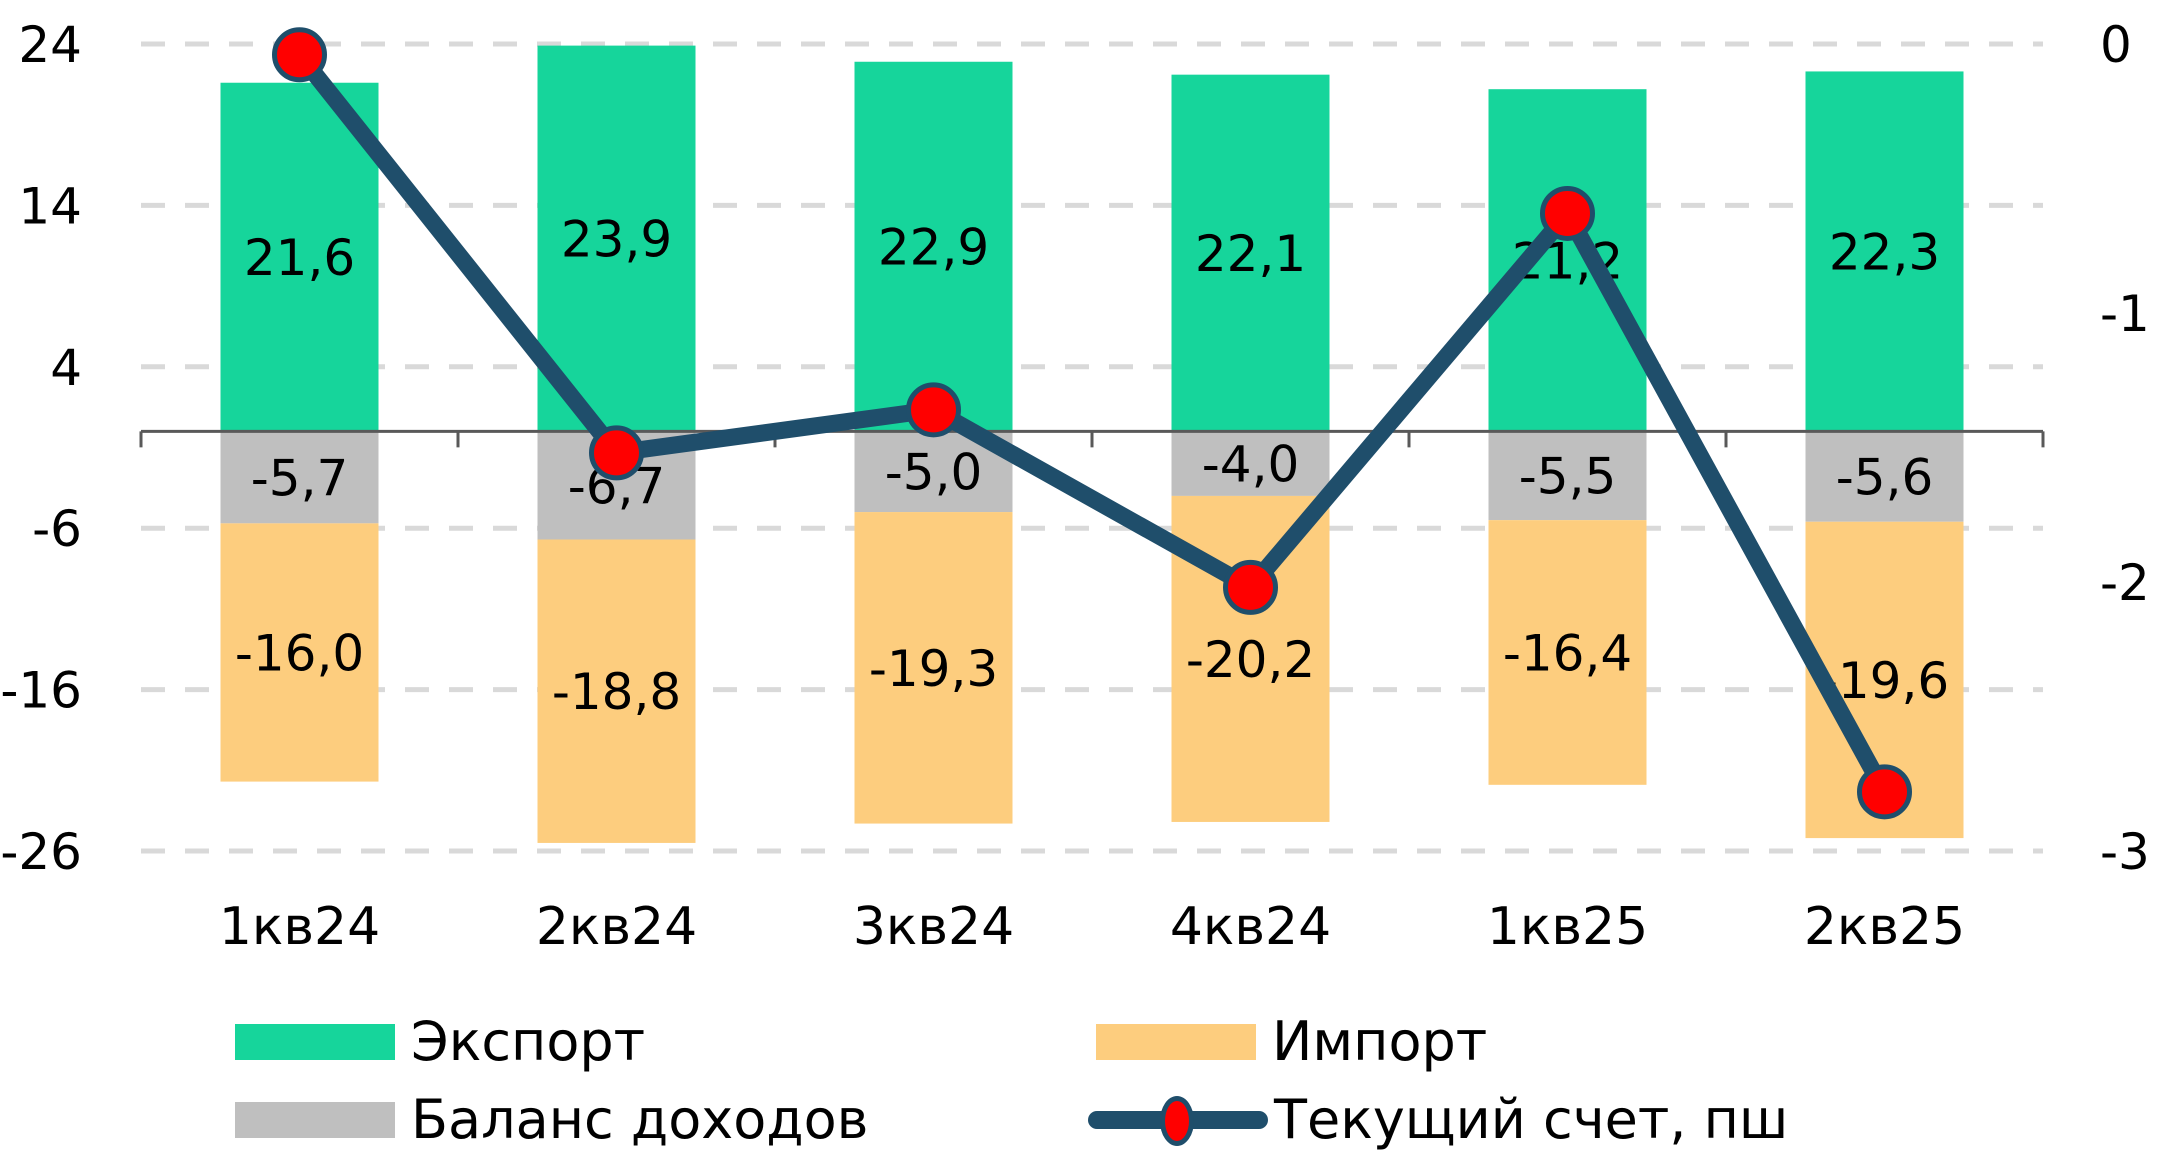 The width and height of the screenshot is (2160, 1151). What do you see at coordinates (2116, 45) in the screenshot?
I see `right-axis-tick: 0` at bounding box center [2116, 45].